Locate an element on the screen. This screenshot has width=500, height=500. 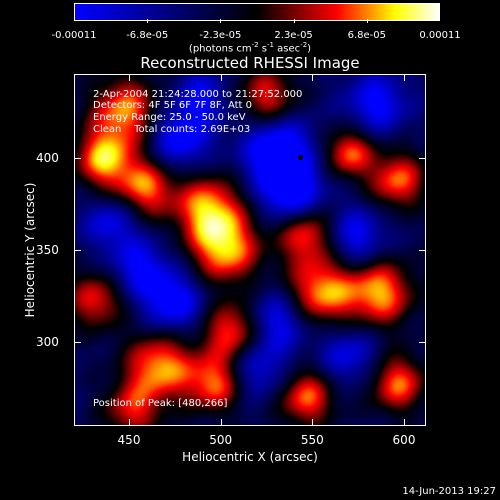
colorbar-gradient is located at coordinates (257, 12).